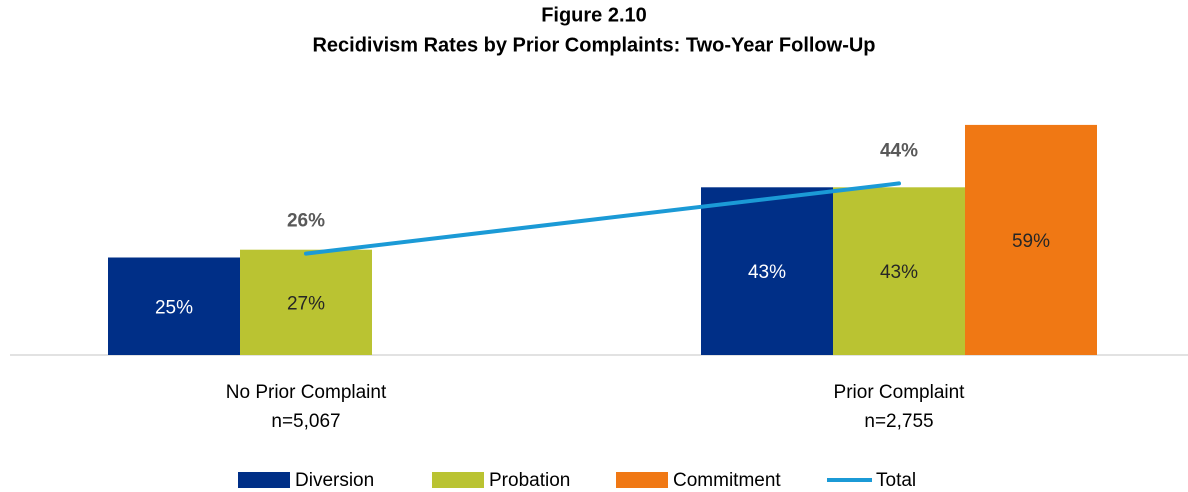 This screenshot has width=1188, height=492. I want to click on value-label: 25%, so click(174, 307).